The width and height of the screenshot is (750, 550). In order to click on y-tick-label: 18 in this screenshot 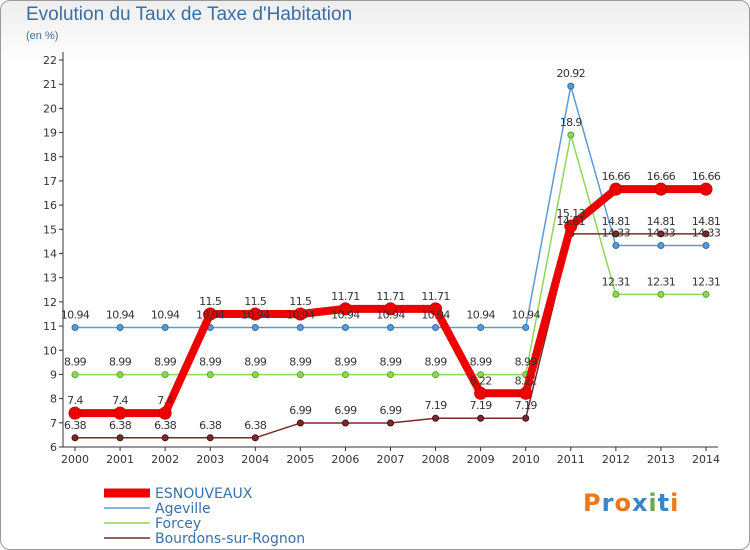, I will do `click(50, 157)`.